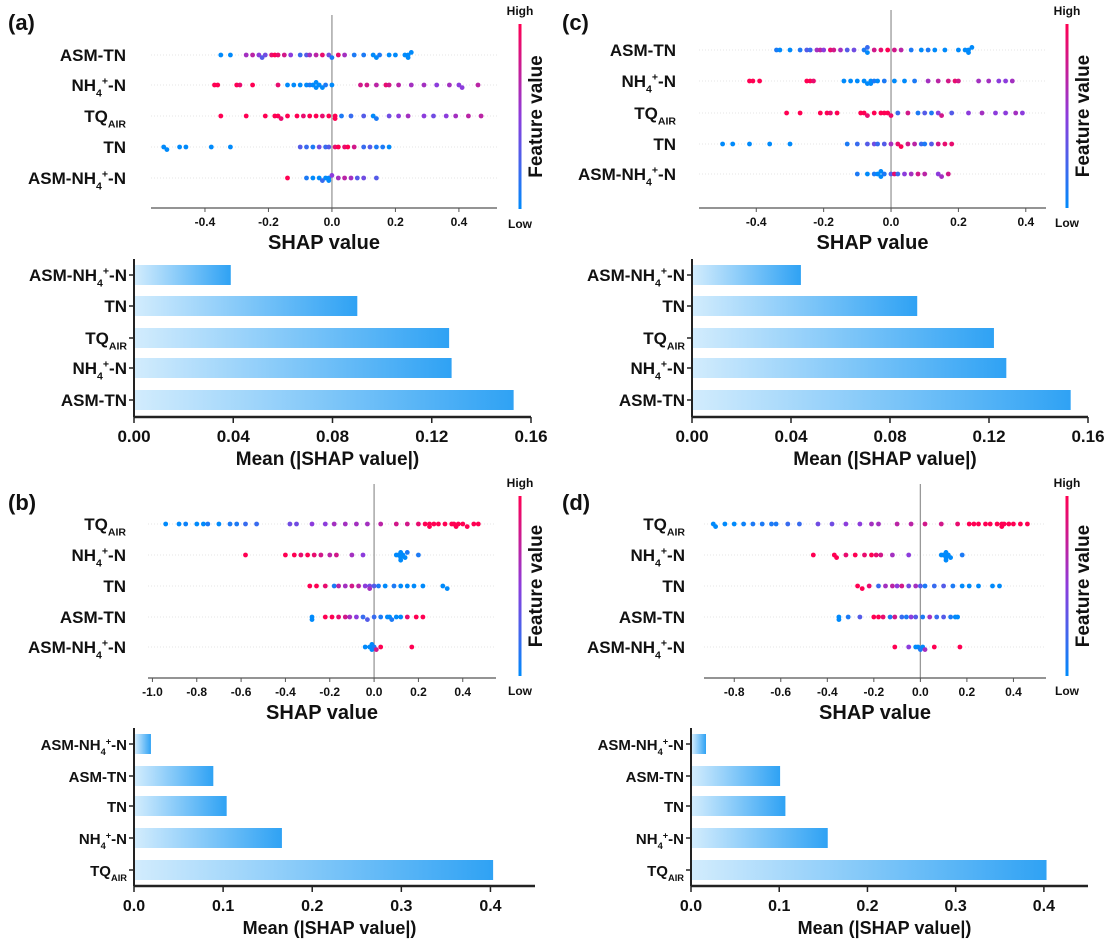  Describe the element at coordinates (332, 436) in the screenshot. I see `x-tick-label: 0.08` at that location.